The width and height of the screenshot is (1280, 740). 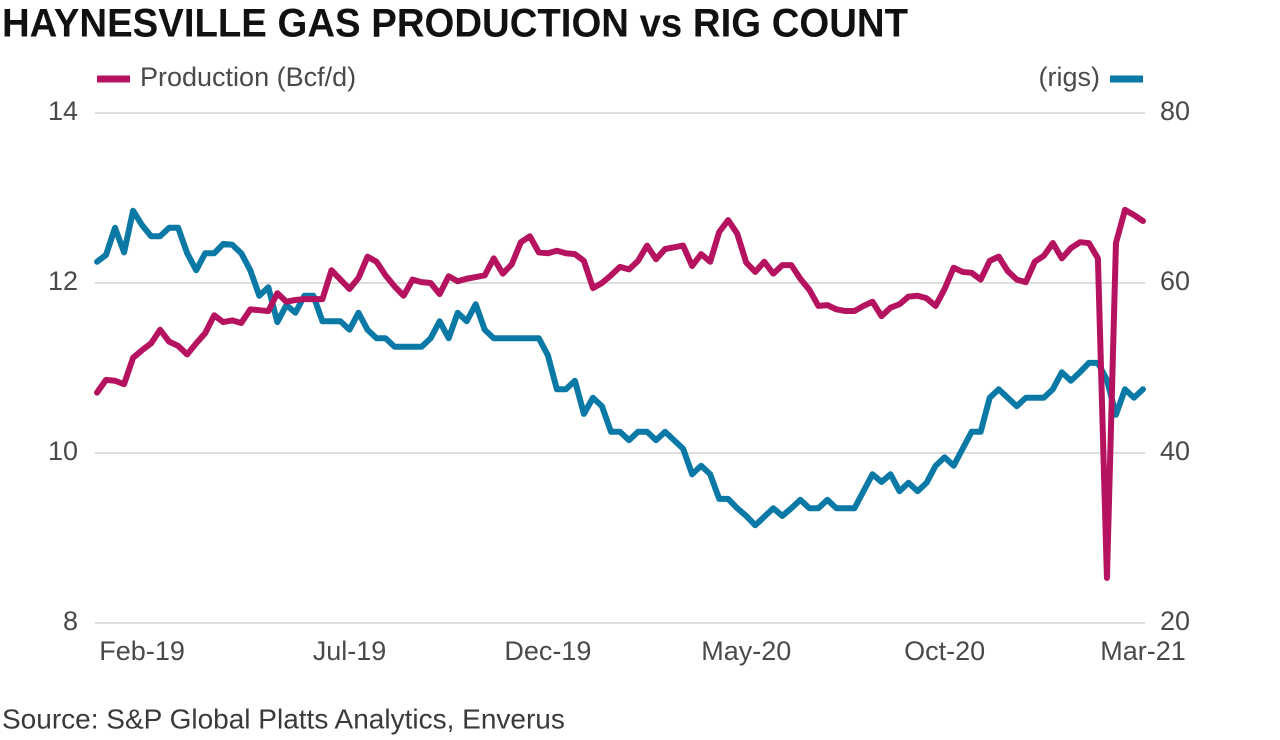 I want to click on y-tick-label: 12, so click(x=63, y=281).